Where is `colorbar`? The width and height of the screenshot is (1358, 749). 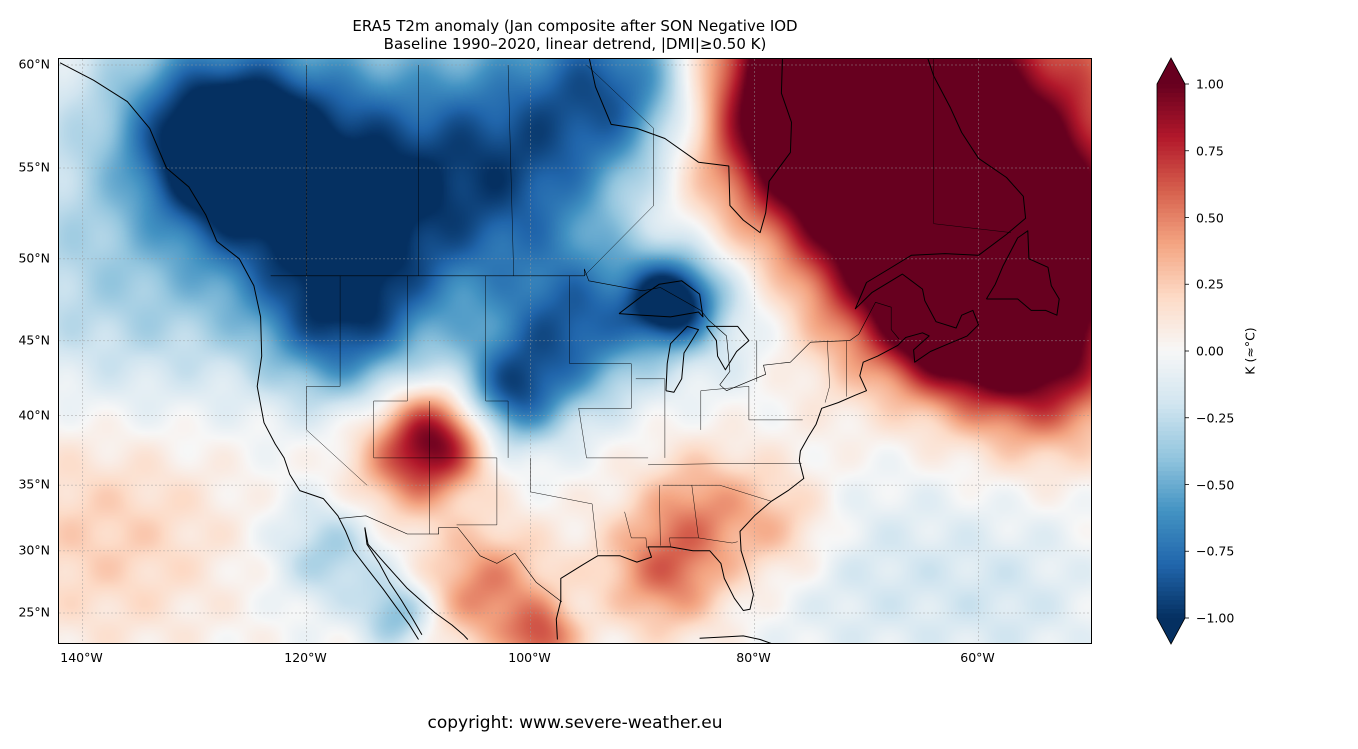
colorbar is located at coordinates (1172, 351).